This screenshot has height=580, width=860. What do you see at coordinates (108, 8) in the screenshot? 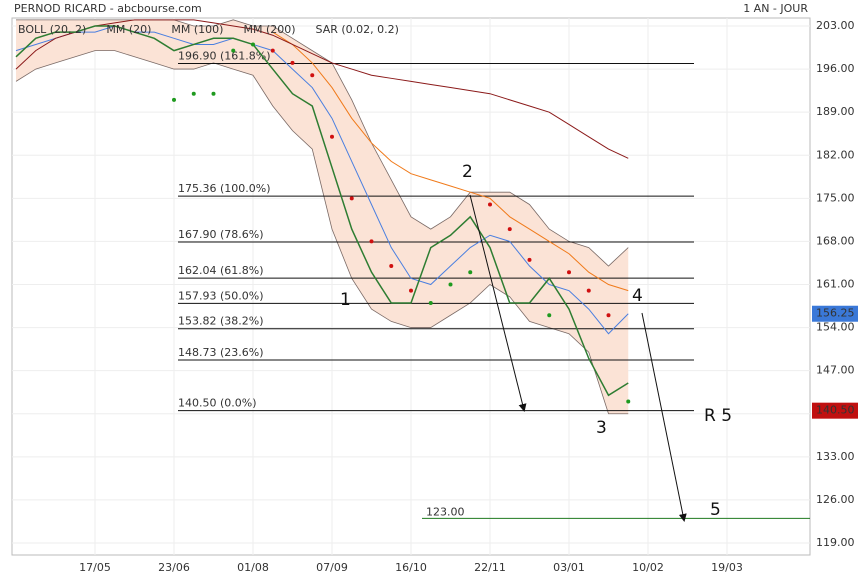
I see `chart-title: PERNOD RICARD - abcbourse.com` at bounding box center [108, 8].